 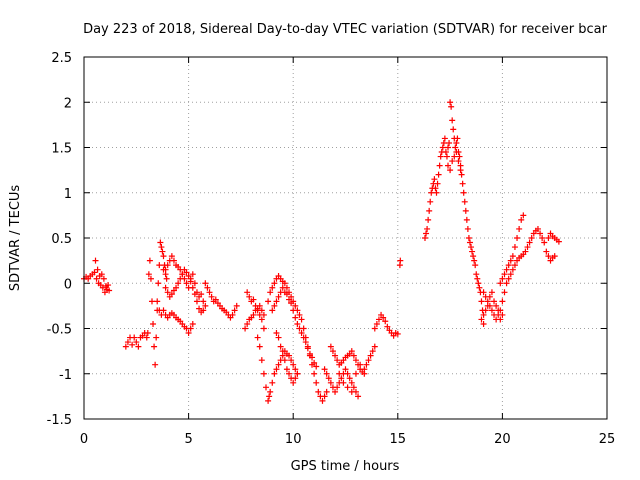 What do you see at coordinates (59, 330) in the screenshot?
I see `y-tick-label: -0.5` at bounding box center [59, 330].